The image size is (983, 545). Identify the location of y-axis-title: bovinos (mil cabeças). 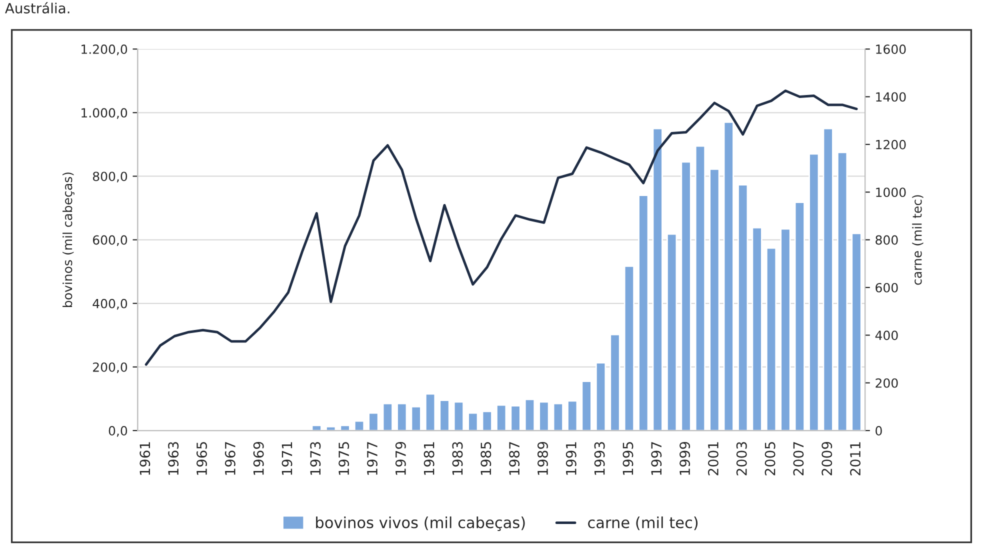
(68, 239).